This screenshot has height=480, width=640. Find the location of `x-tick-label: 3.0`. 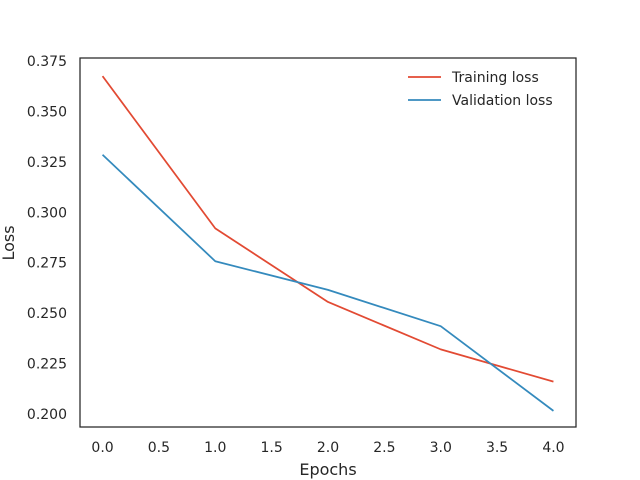

x-tick-label: 3.0 is located at coordinates (441, 448).